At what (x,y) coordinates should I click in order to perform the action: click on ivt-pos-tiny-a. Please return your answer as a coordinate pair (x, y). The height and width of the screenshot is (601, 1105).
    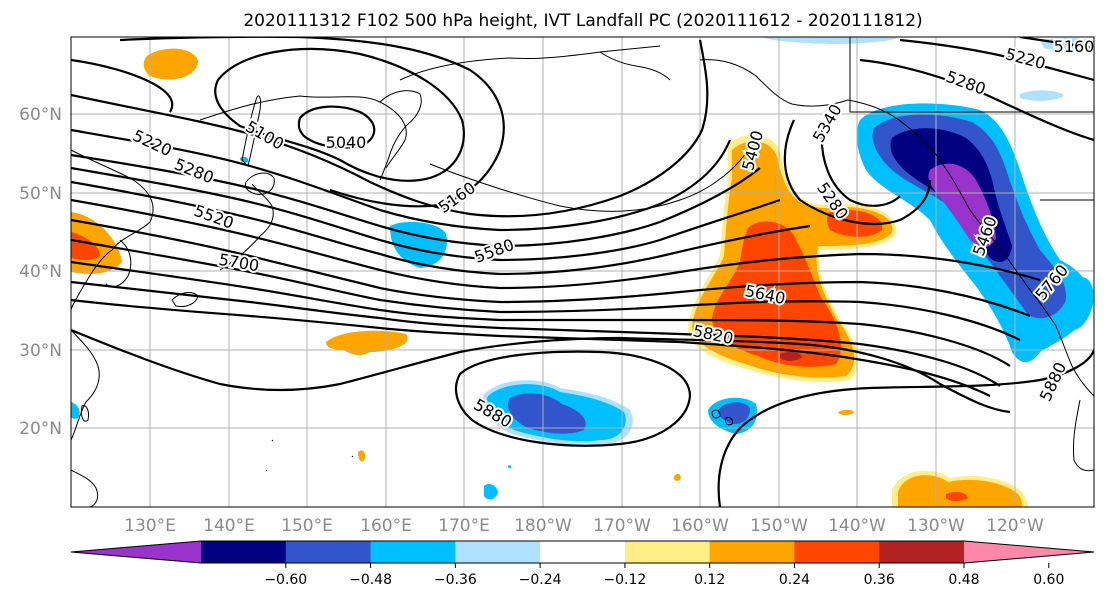
    Looking at the image, I should click on (362, 456).